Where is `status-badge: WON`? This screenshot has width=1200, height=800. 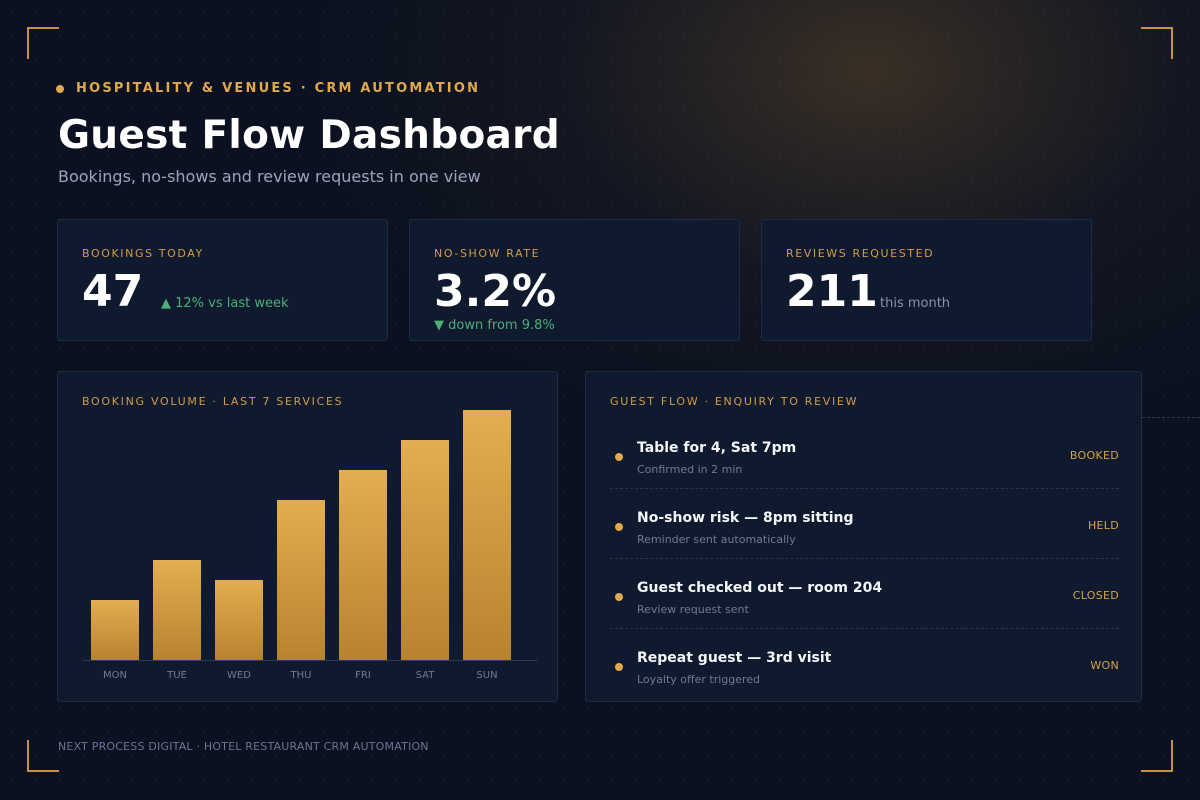
status-badge: WON is located at coordinates (1104, 665).